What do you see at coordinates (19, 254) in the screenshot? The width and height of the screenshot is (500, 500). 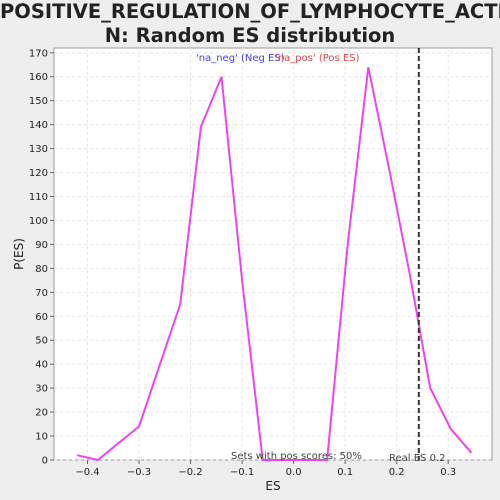 I see `y-axis-label: P(ES)` at bounding box center [19, 254].